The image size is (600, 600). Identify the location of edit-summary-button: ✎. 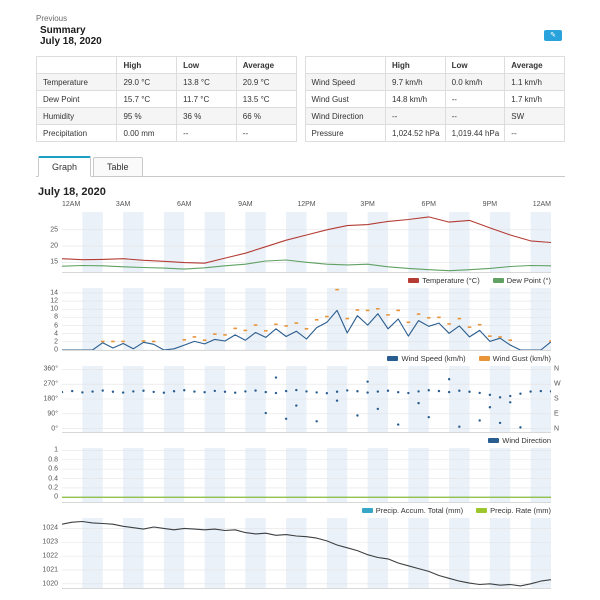
(553, 35).